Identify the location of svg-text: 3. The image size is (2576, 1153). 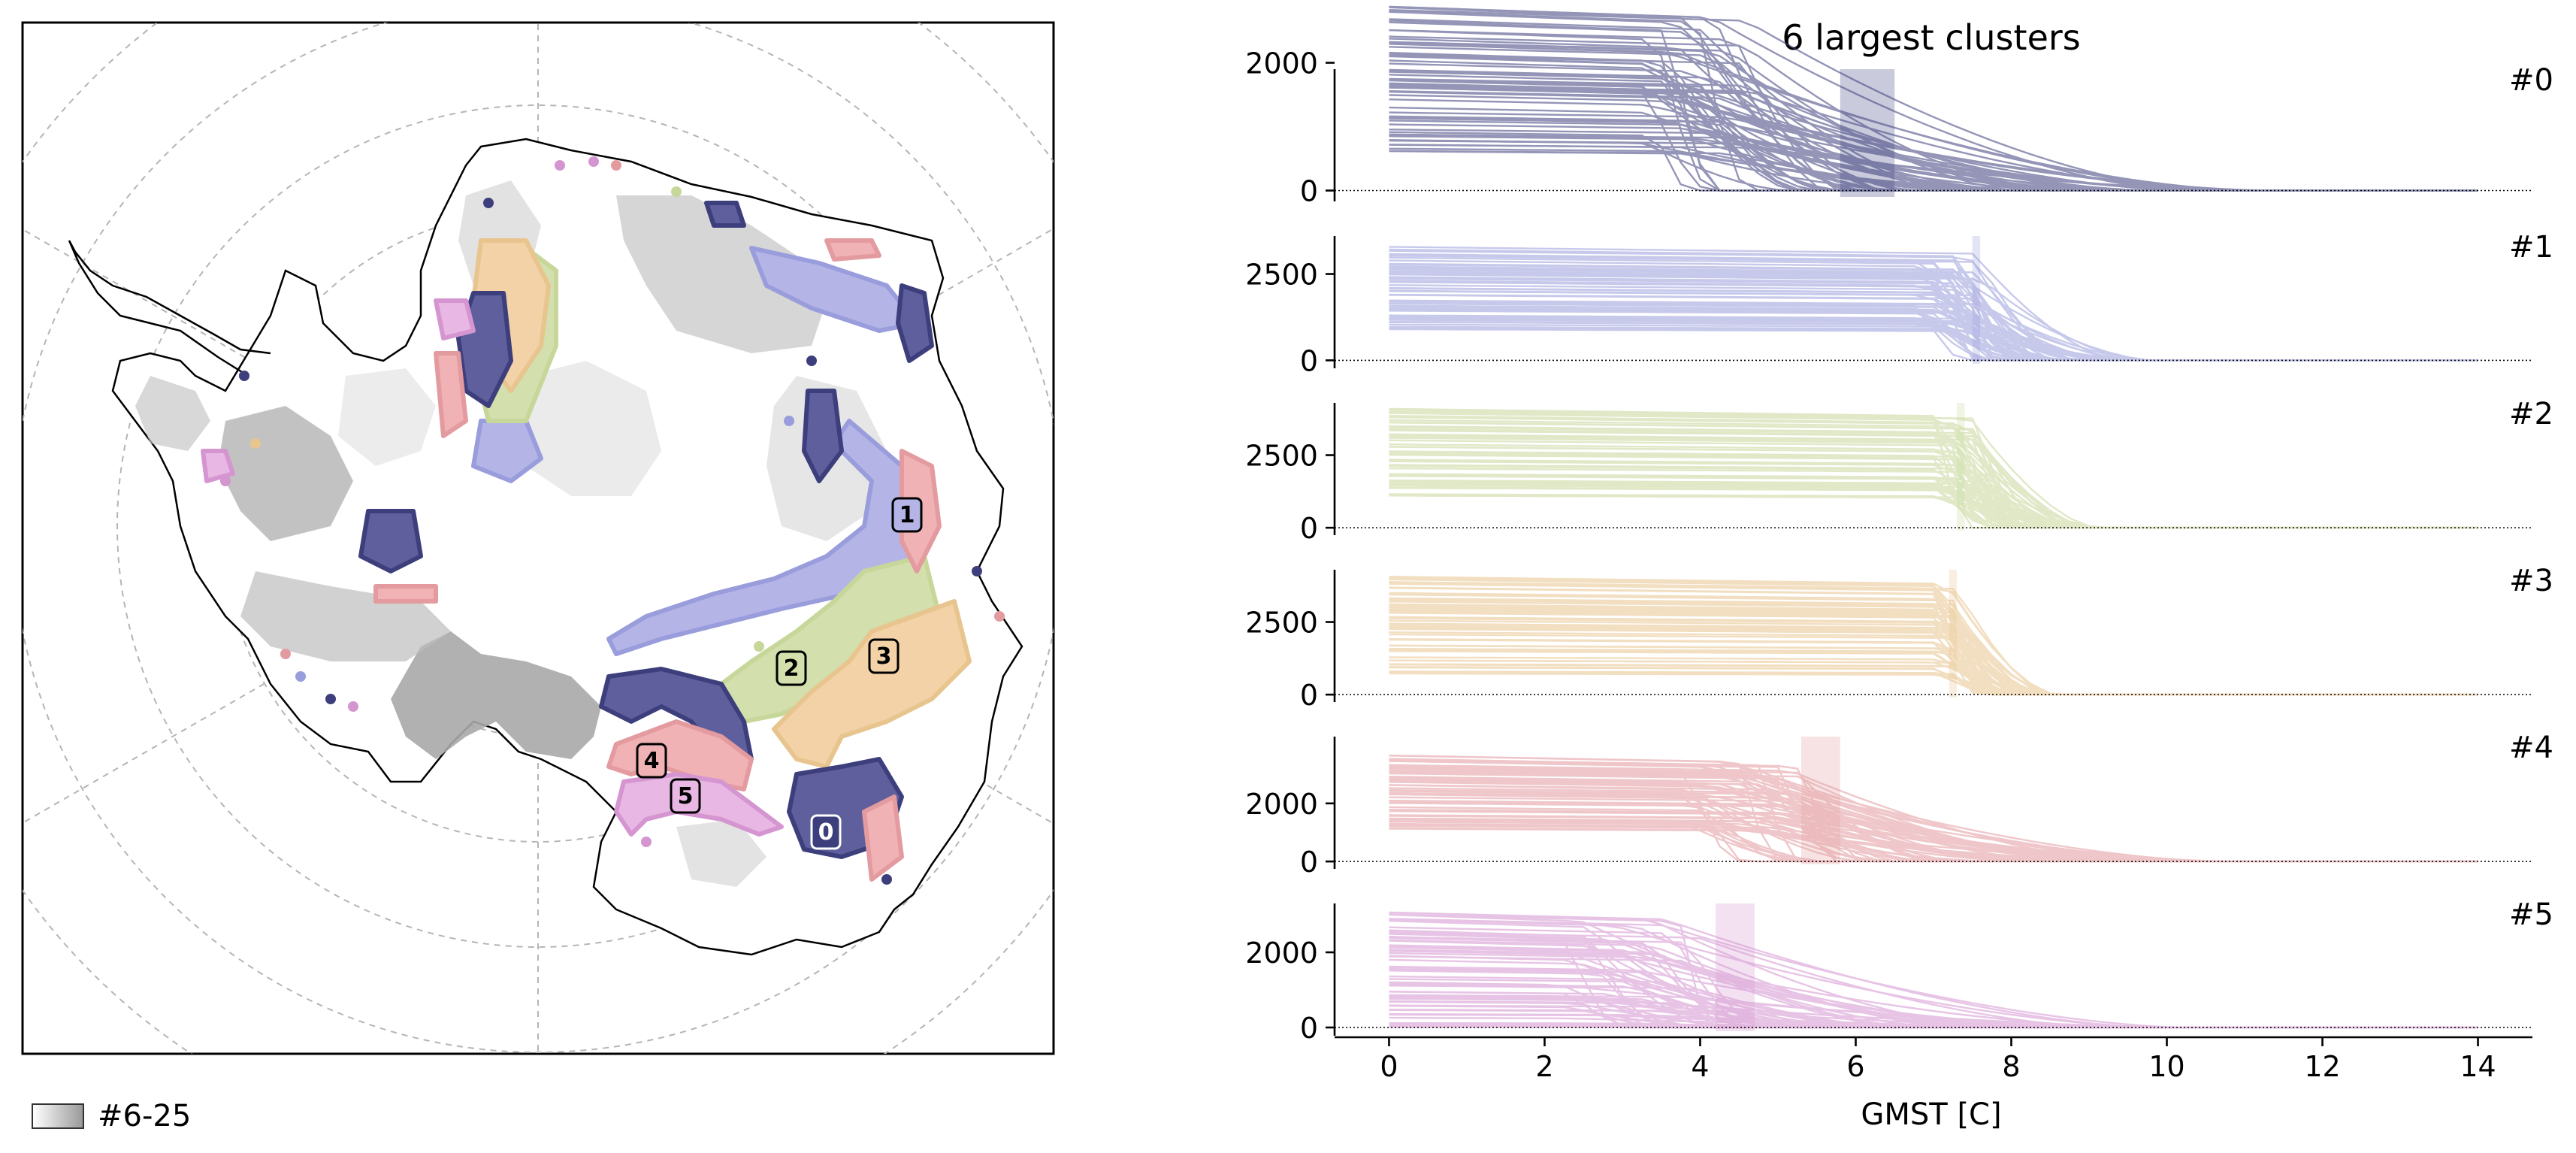
(884, 656).